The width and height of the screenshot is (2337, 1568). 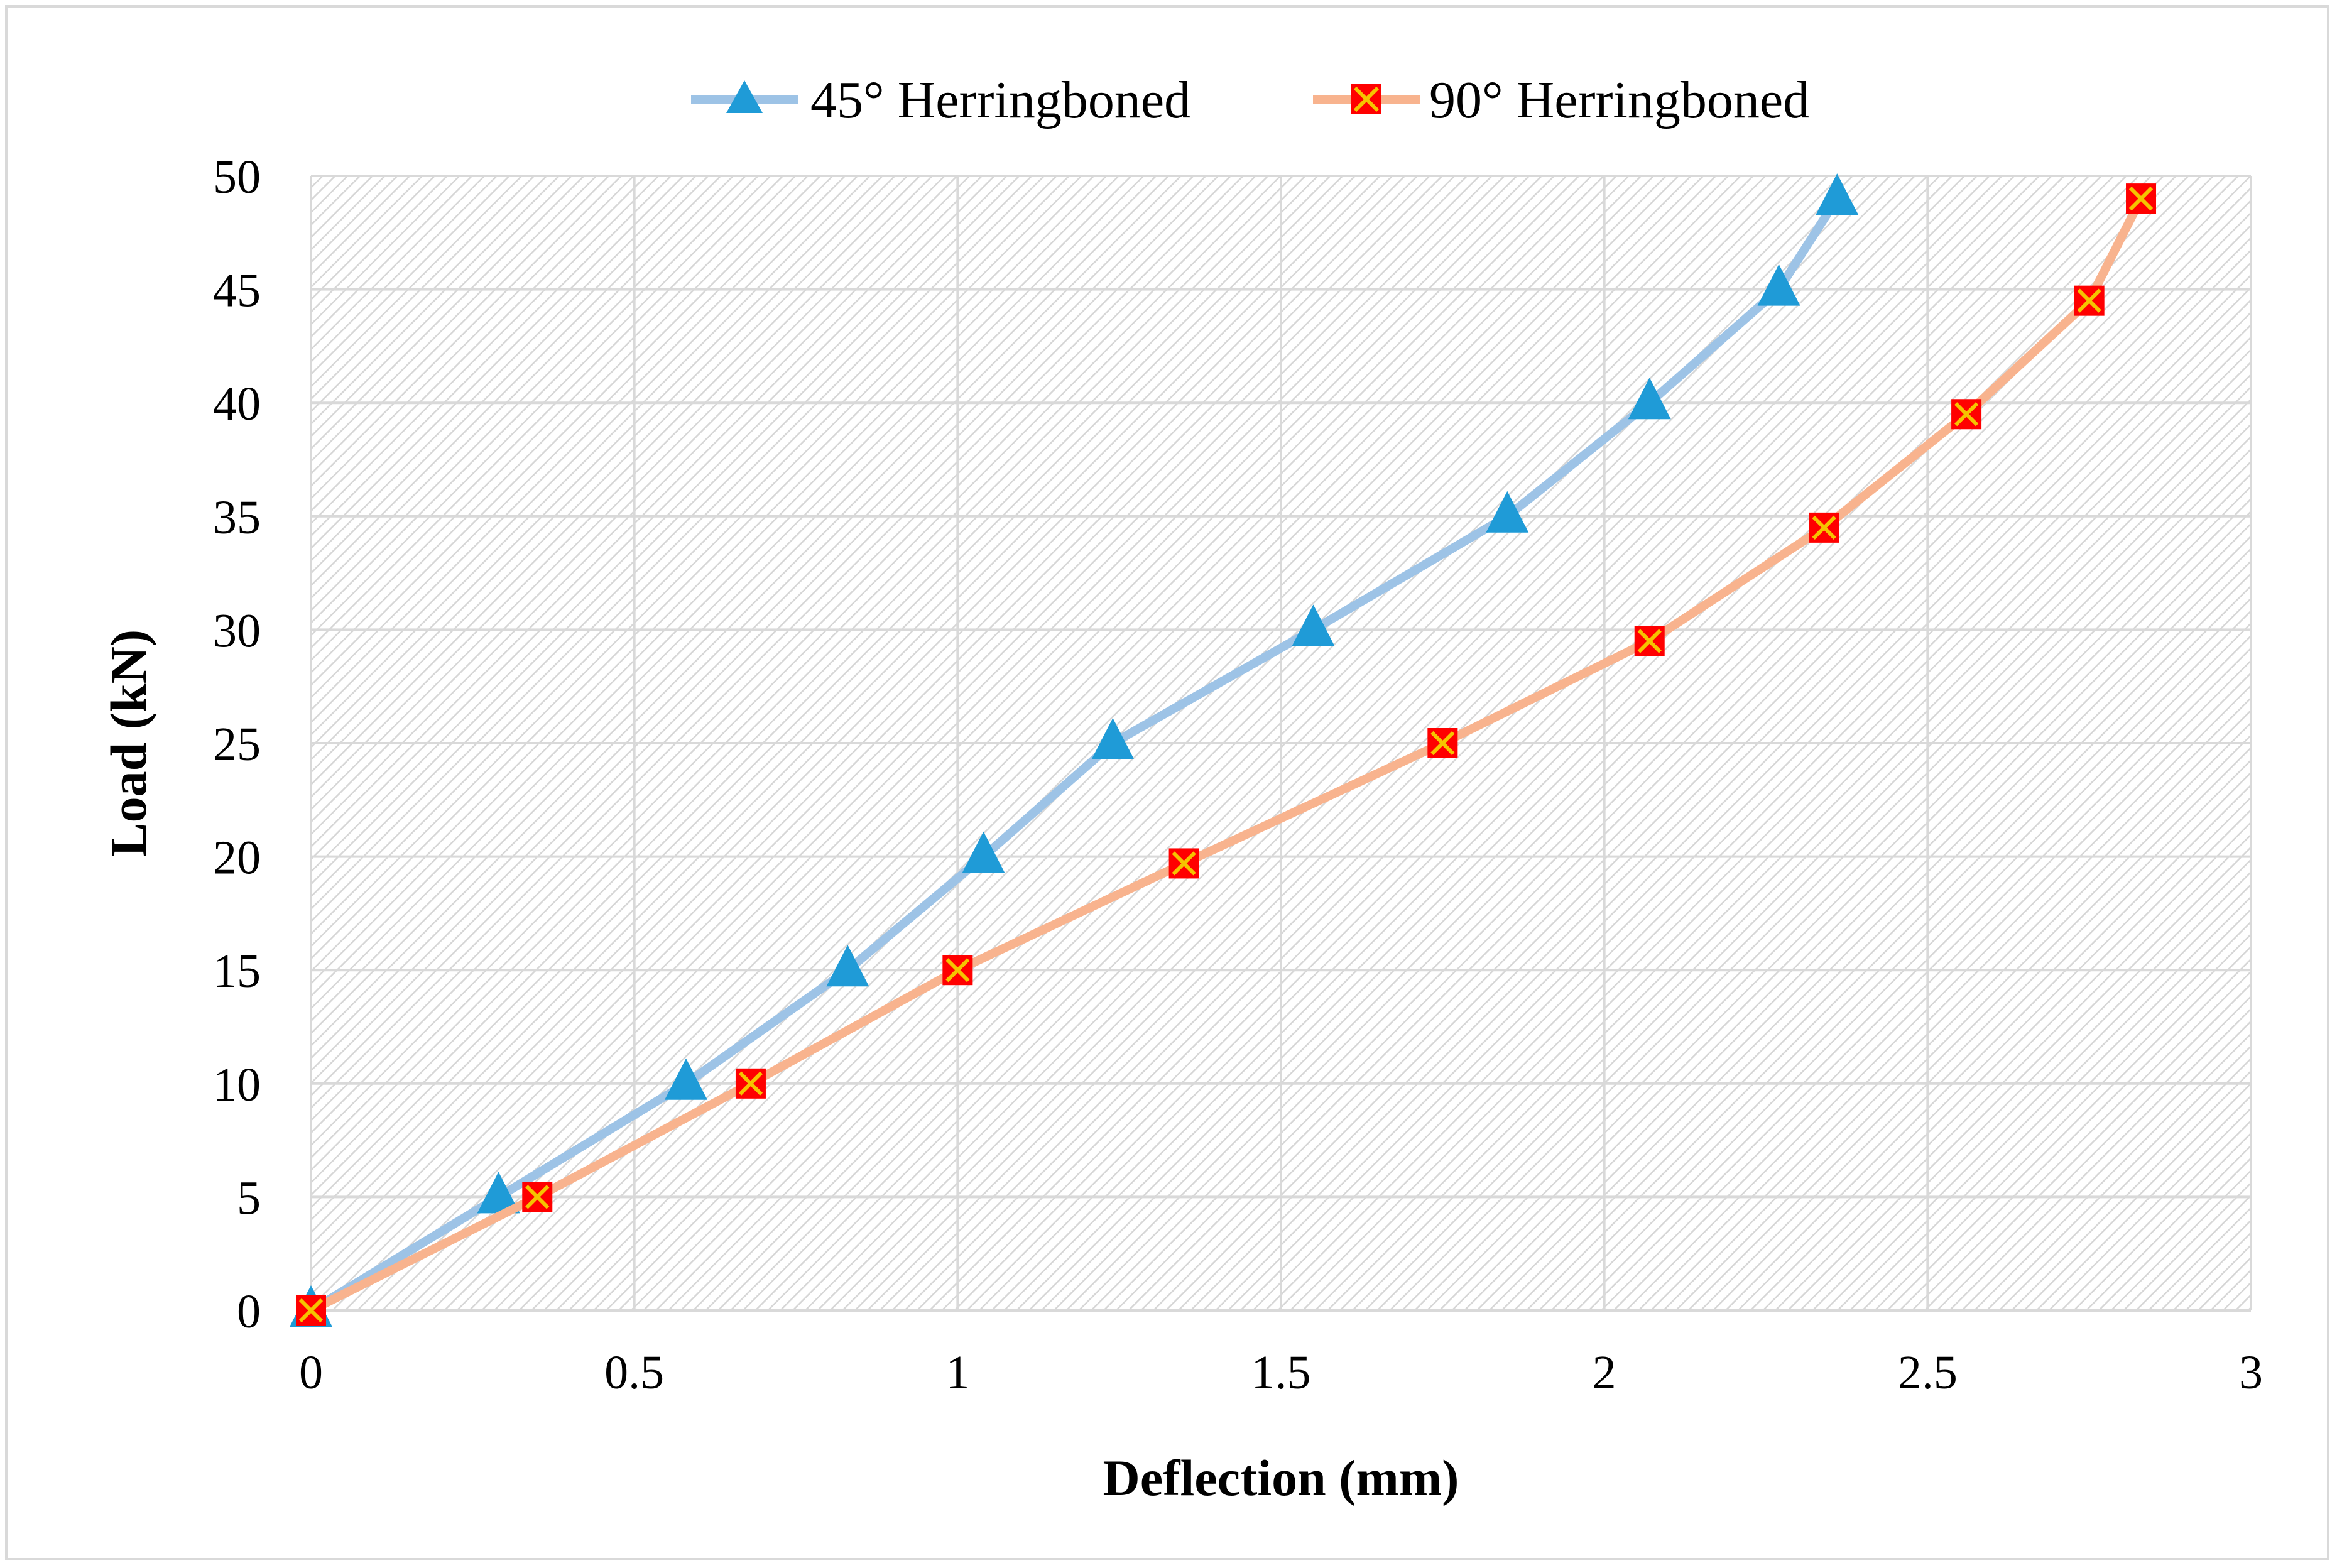 I want to click on y-tick-labels: 0 5 10 15 20 25 30 35 40 45 50, so click(x=237, y=744).